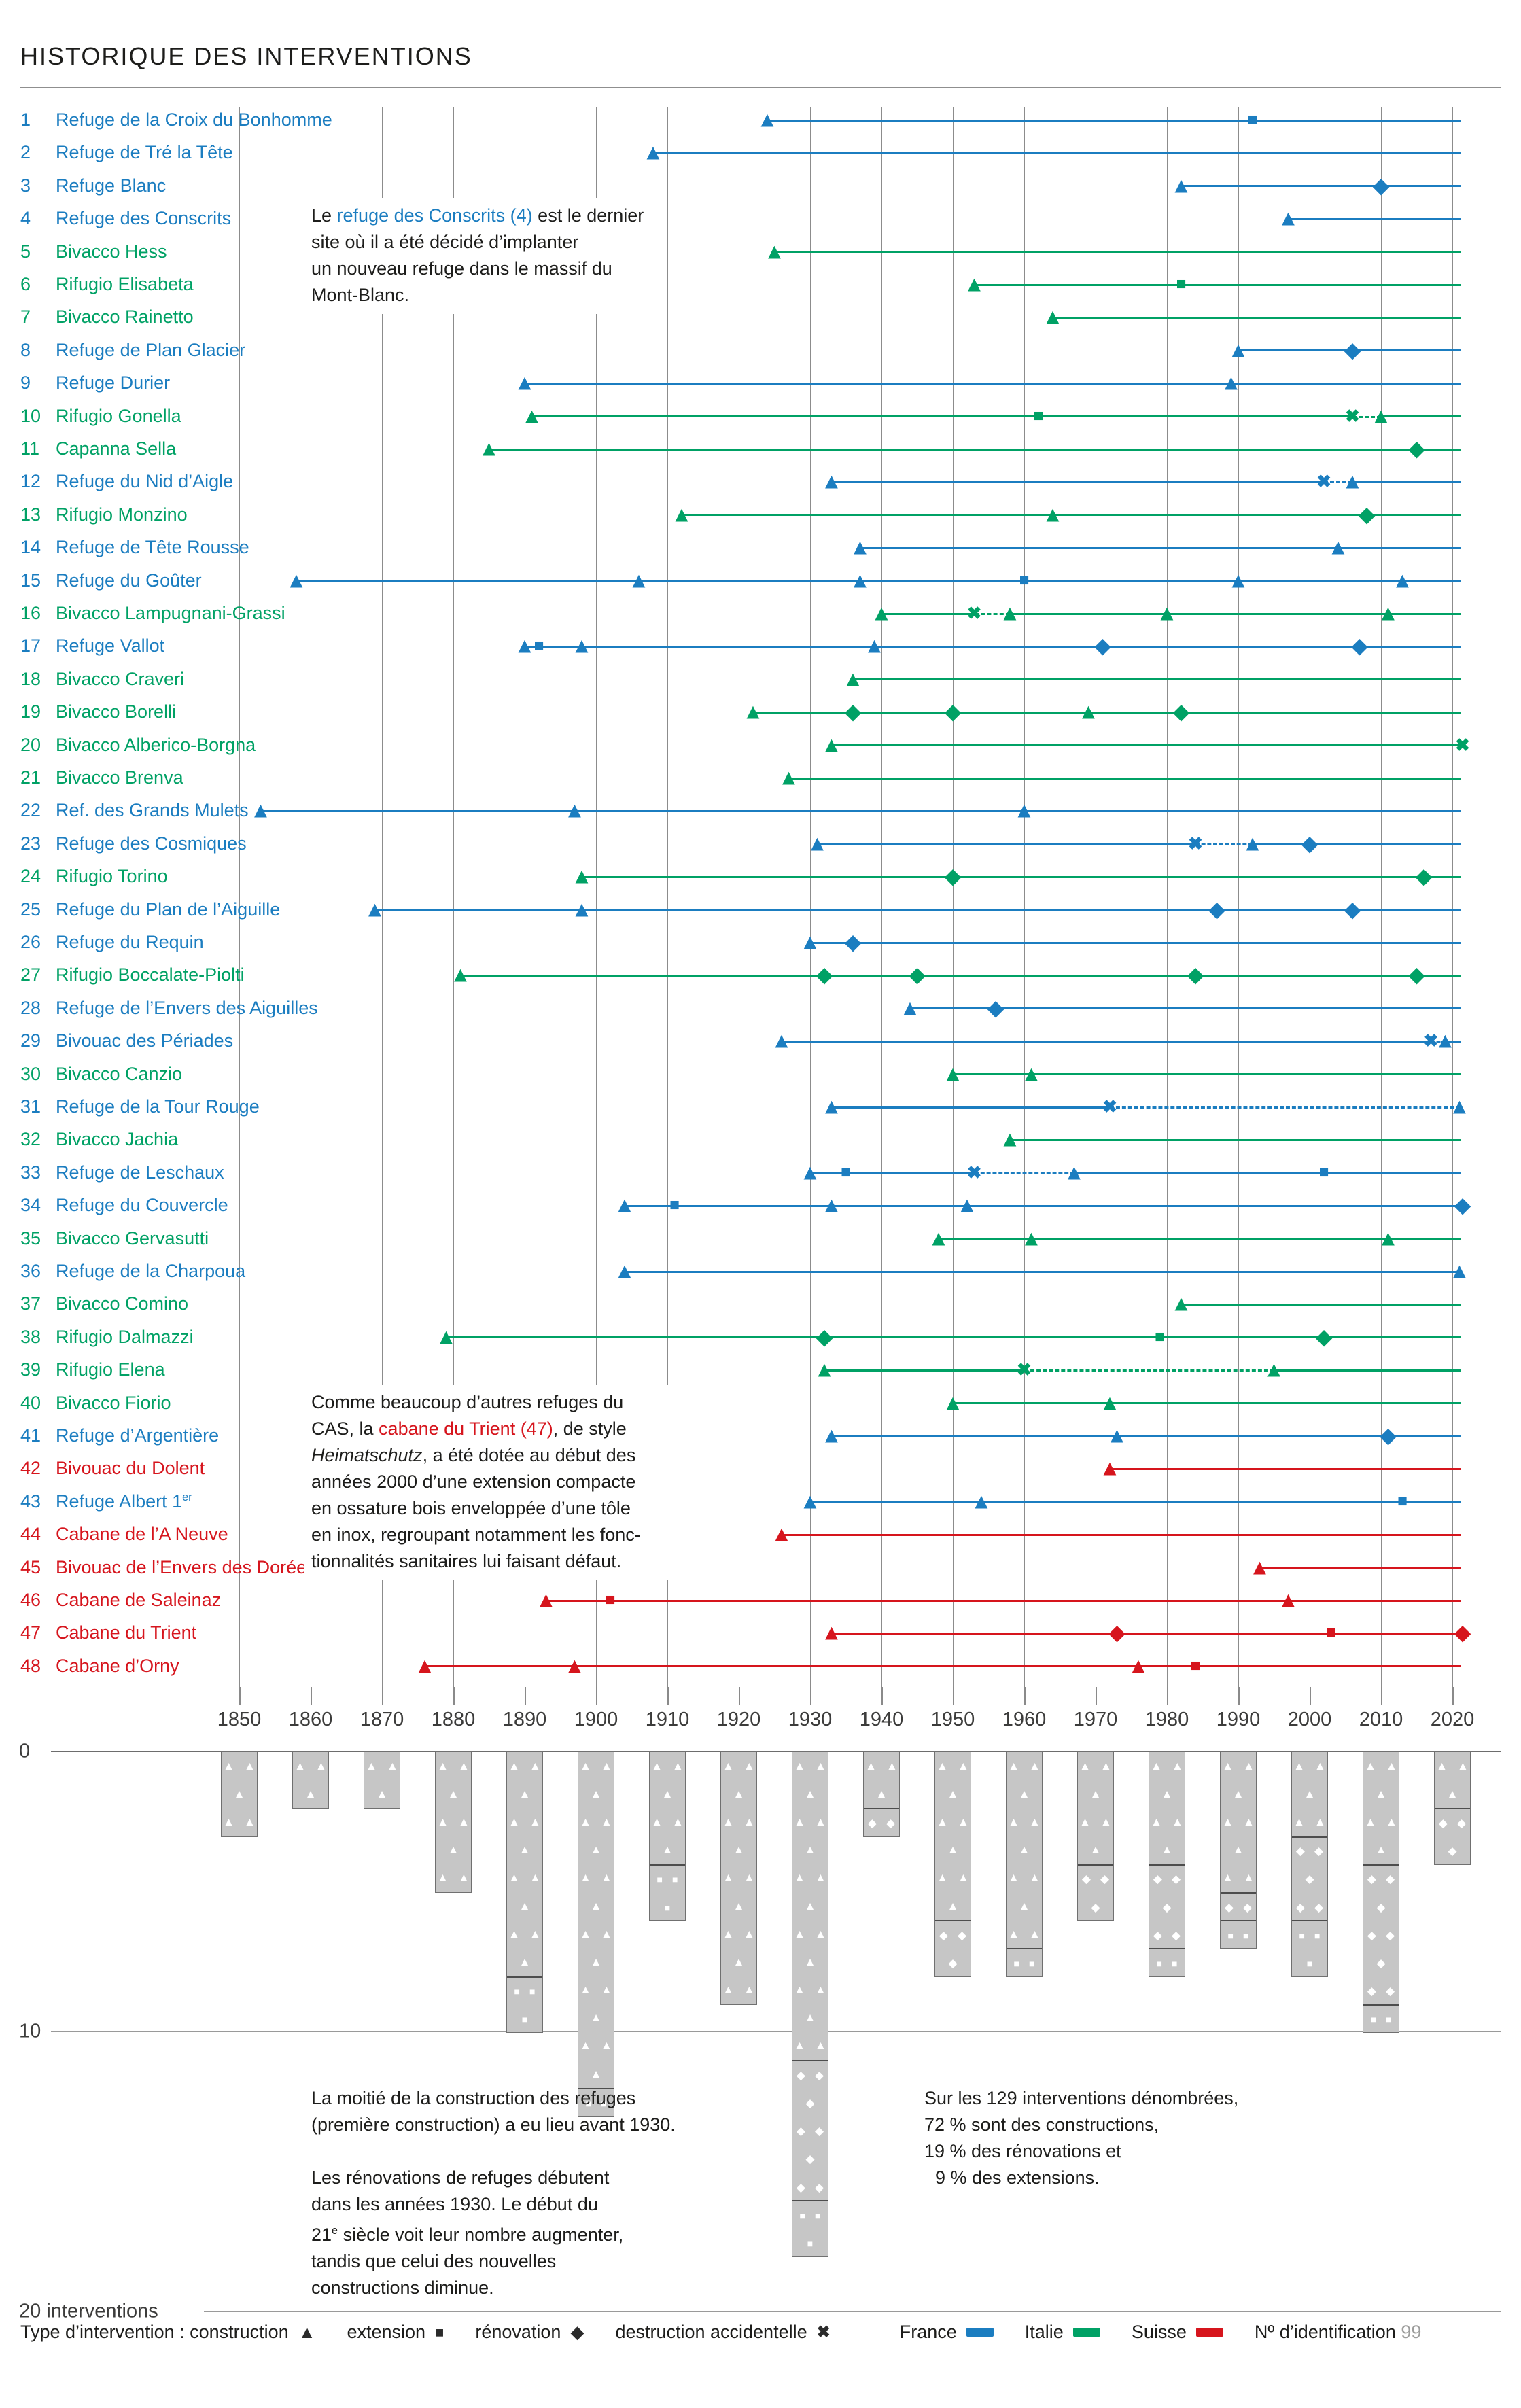  Describe the element at coordinates (739, 1878) in the screenshot. I see `decade-bar: ▲ ▲ ▲ ▲ ▲ ▲ ▲ ▲ ▲ ▲ ▲ ▲ ▲ ▲` at that location.